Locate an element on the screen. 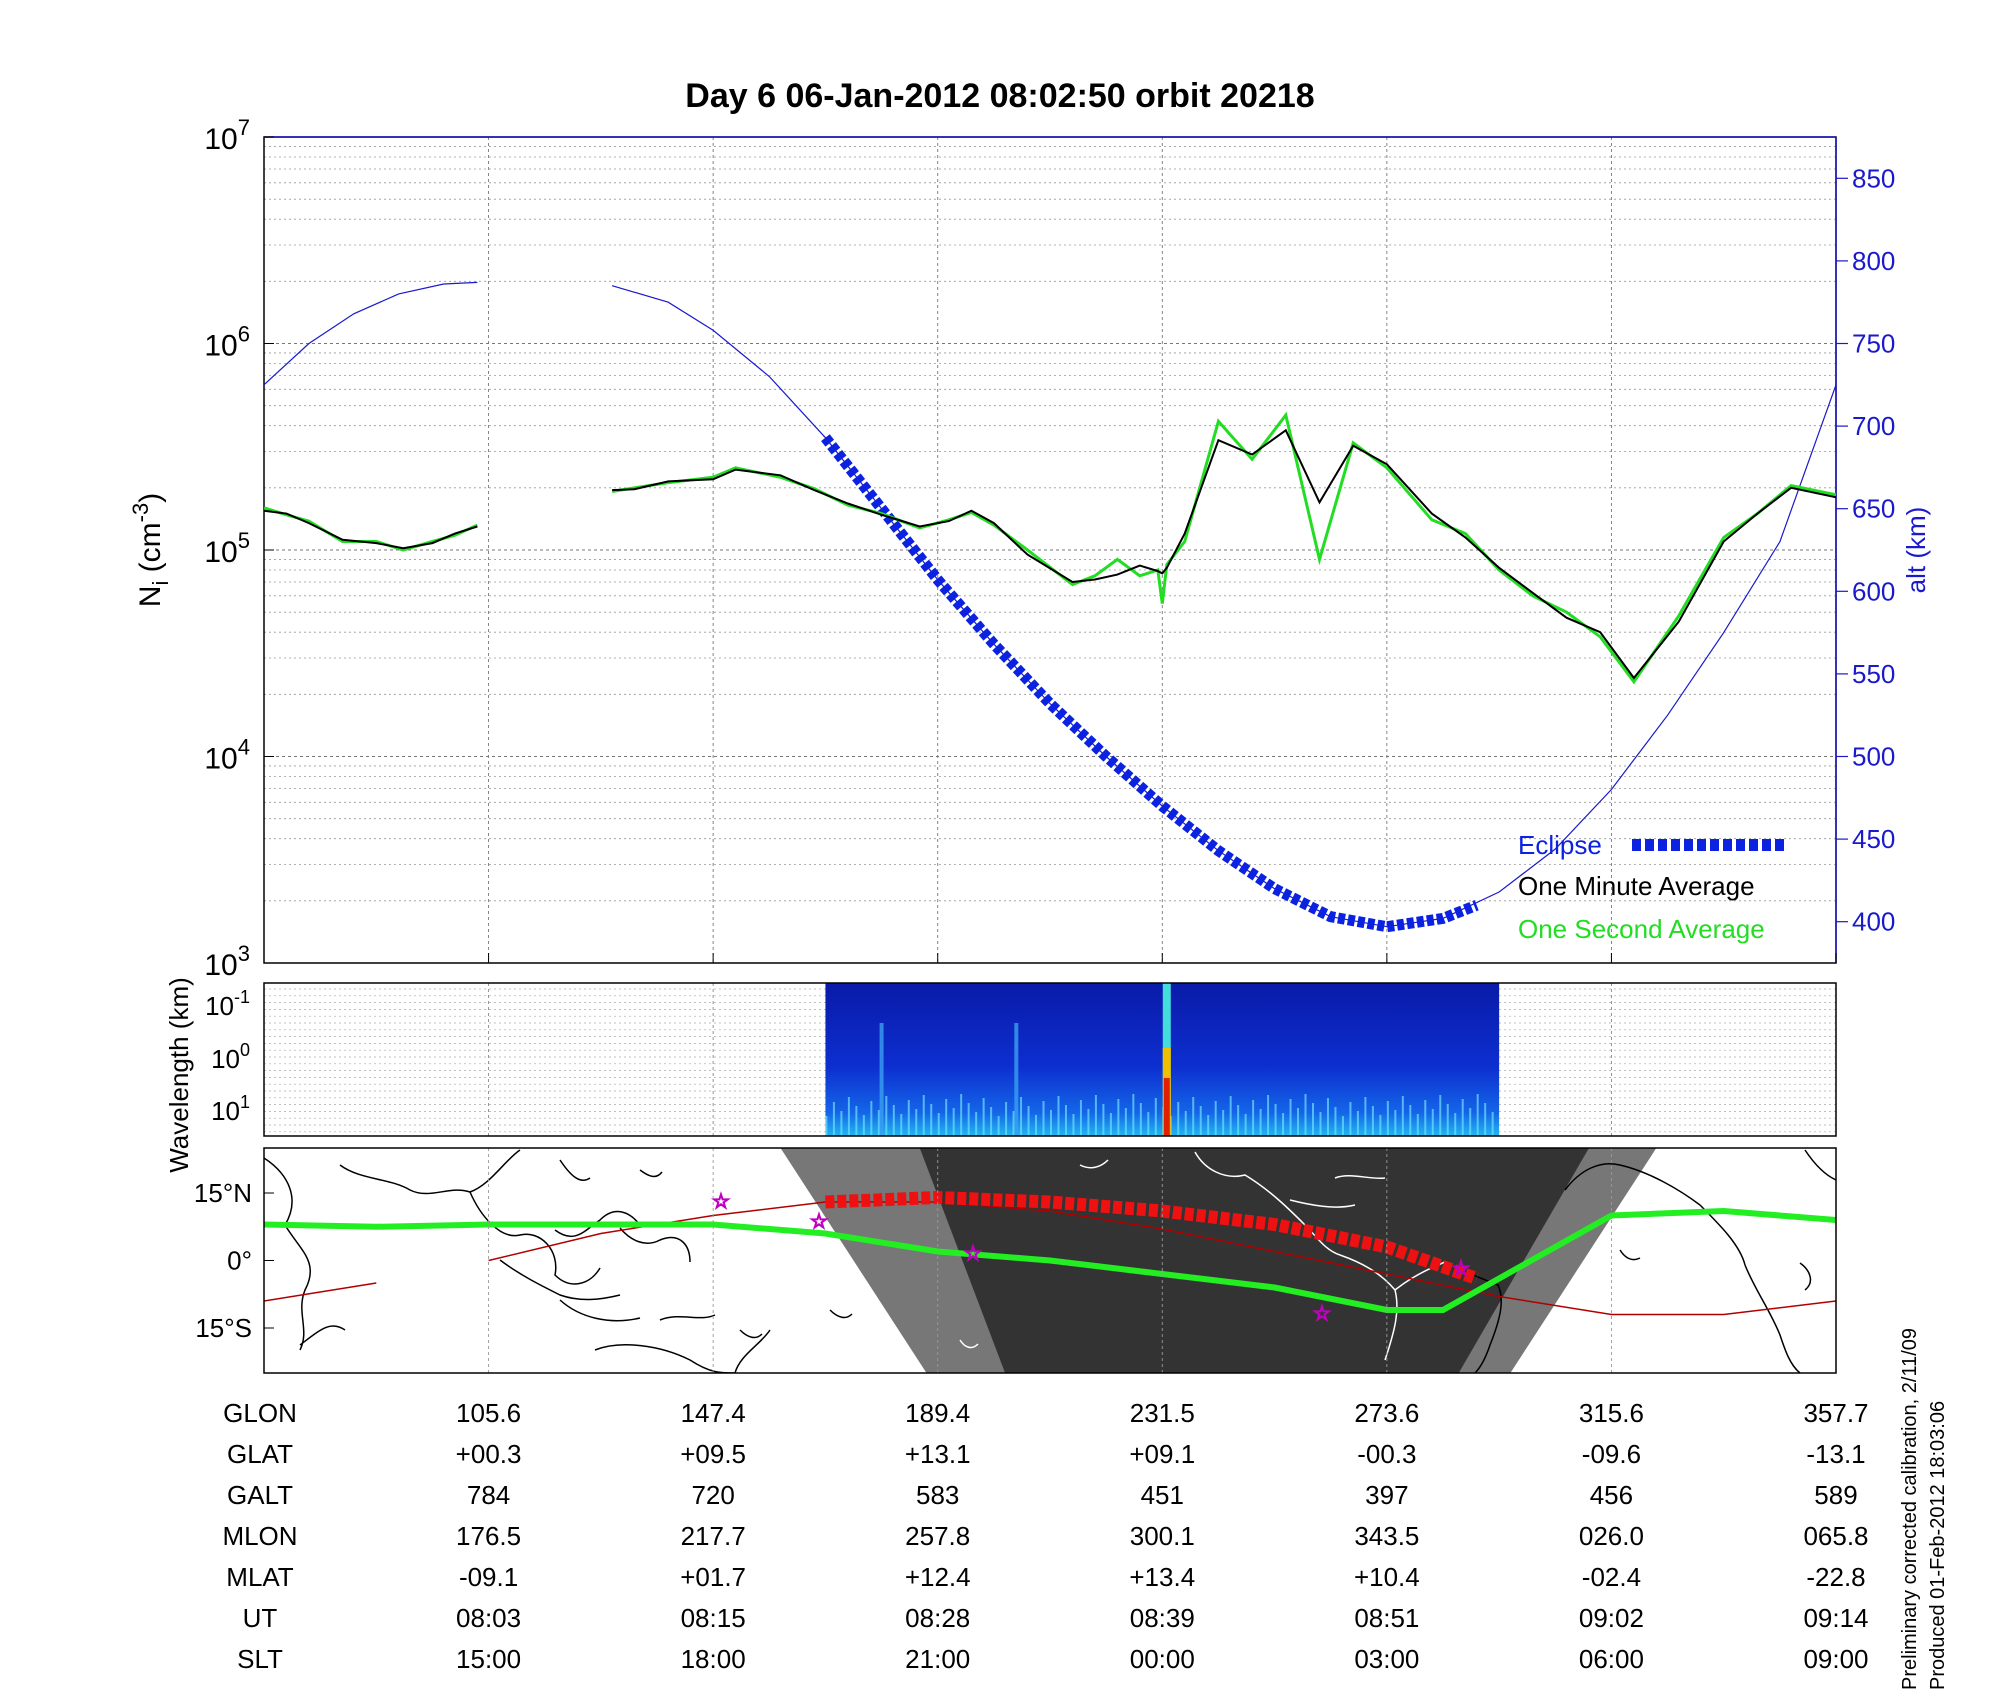  table-cell: 343.5 is located at coordinates (1386, 1536).